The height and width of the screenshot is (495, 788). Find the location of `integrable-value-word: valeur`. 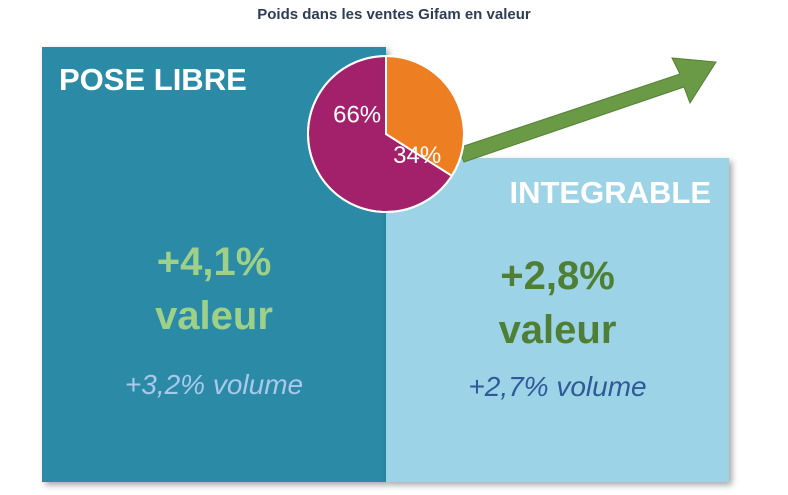

integrable-value-word: valeur is located at coordinates (557, 330).